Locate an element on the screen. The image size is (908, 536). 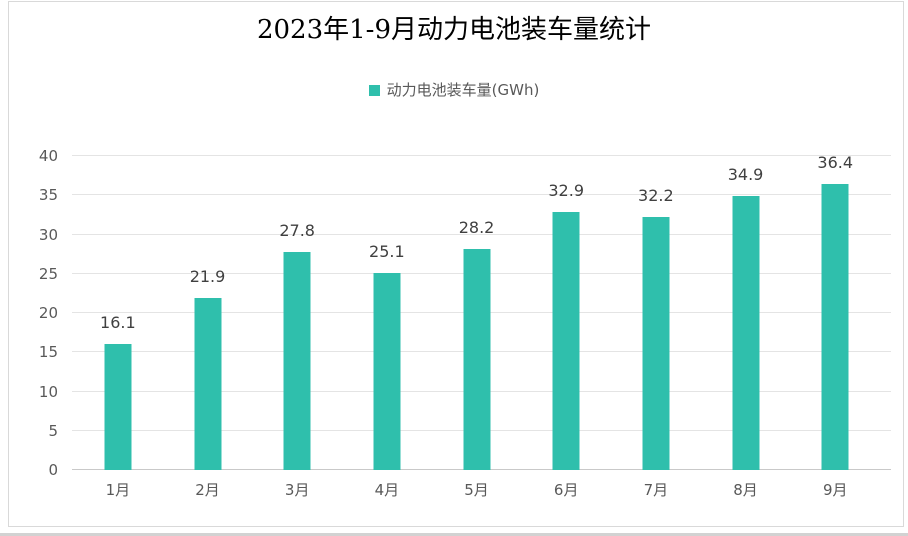
x-axis-category-label: 5月 is located at coordinates (476, 490).